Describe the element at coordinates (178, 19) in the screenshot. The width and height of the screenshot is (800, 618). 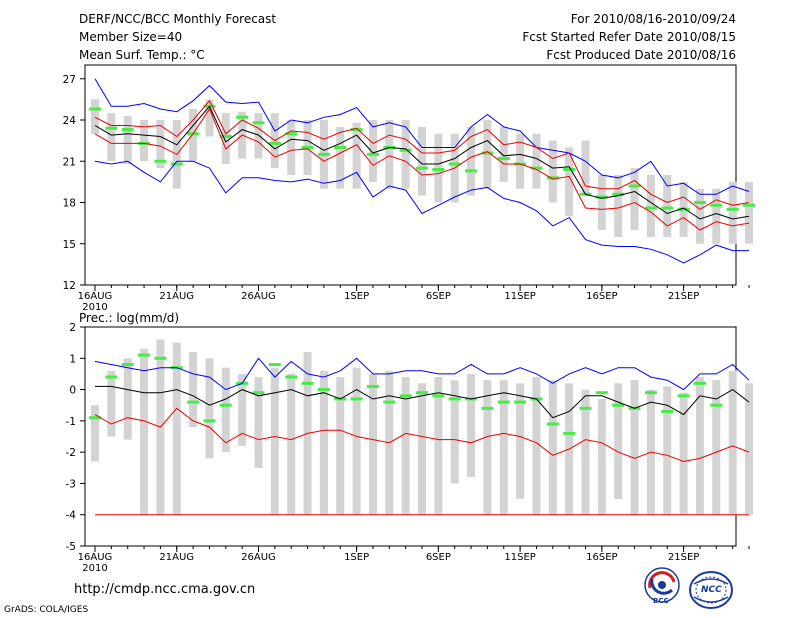
I see `chart-title: DERF/NCC/BCC Monthly Forecast` at that location.